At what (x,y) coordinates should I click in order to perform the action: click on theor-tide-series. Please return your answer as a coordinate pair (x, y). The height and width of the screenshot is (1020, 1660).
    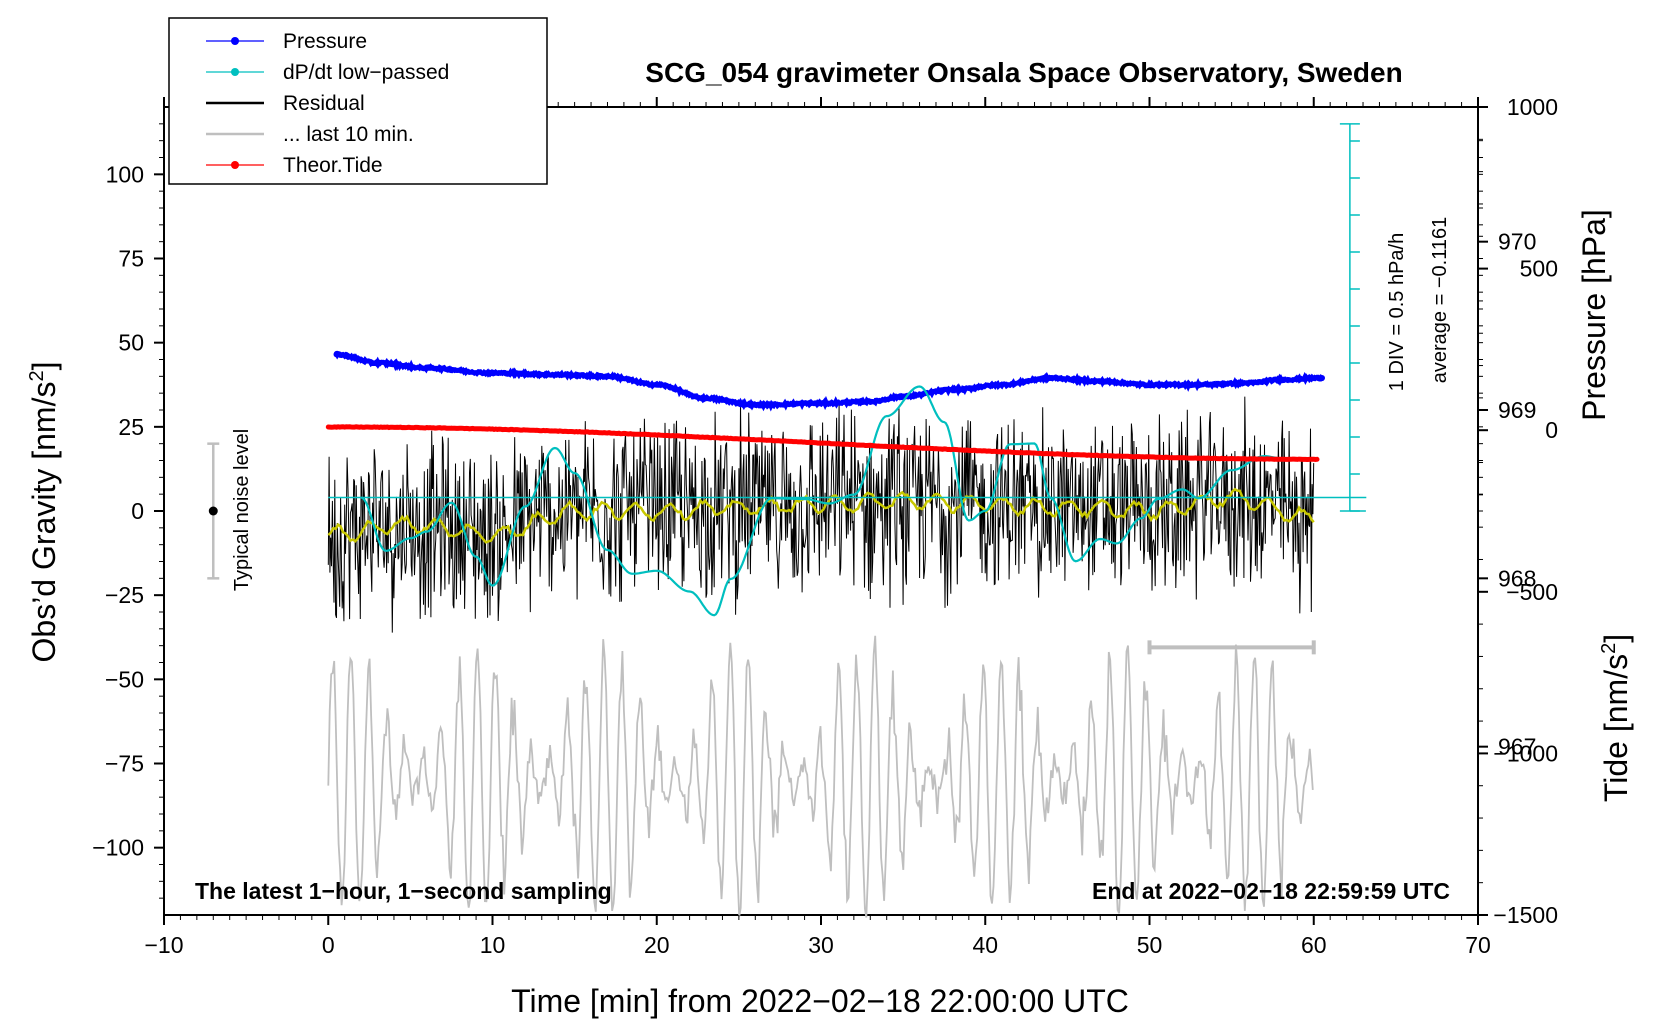
    Looking at the image, I should click on (822, 443).